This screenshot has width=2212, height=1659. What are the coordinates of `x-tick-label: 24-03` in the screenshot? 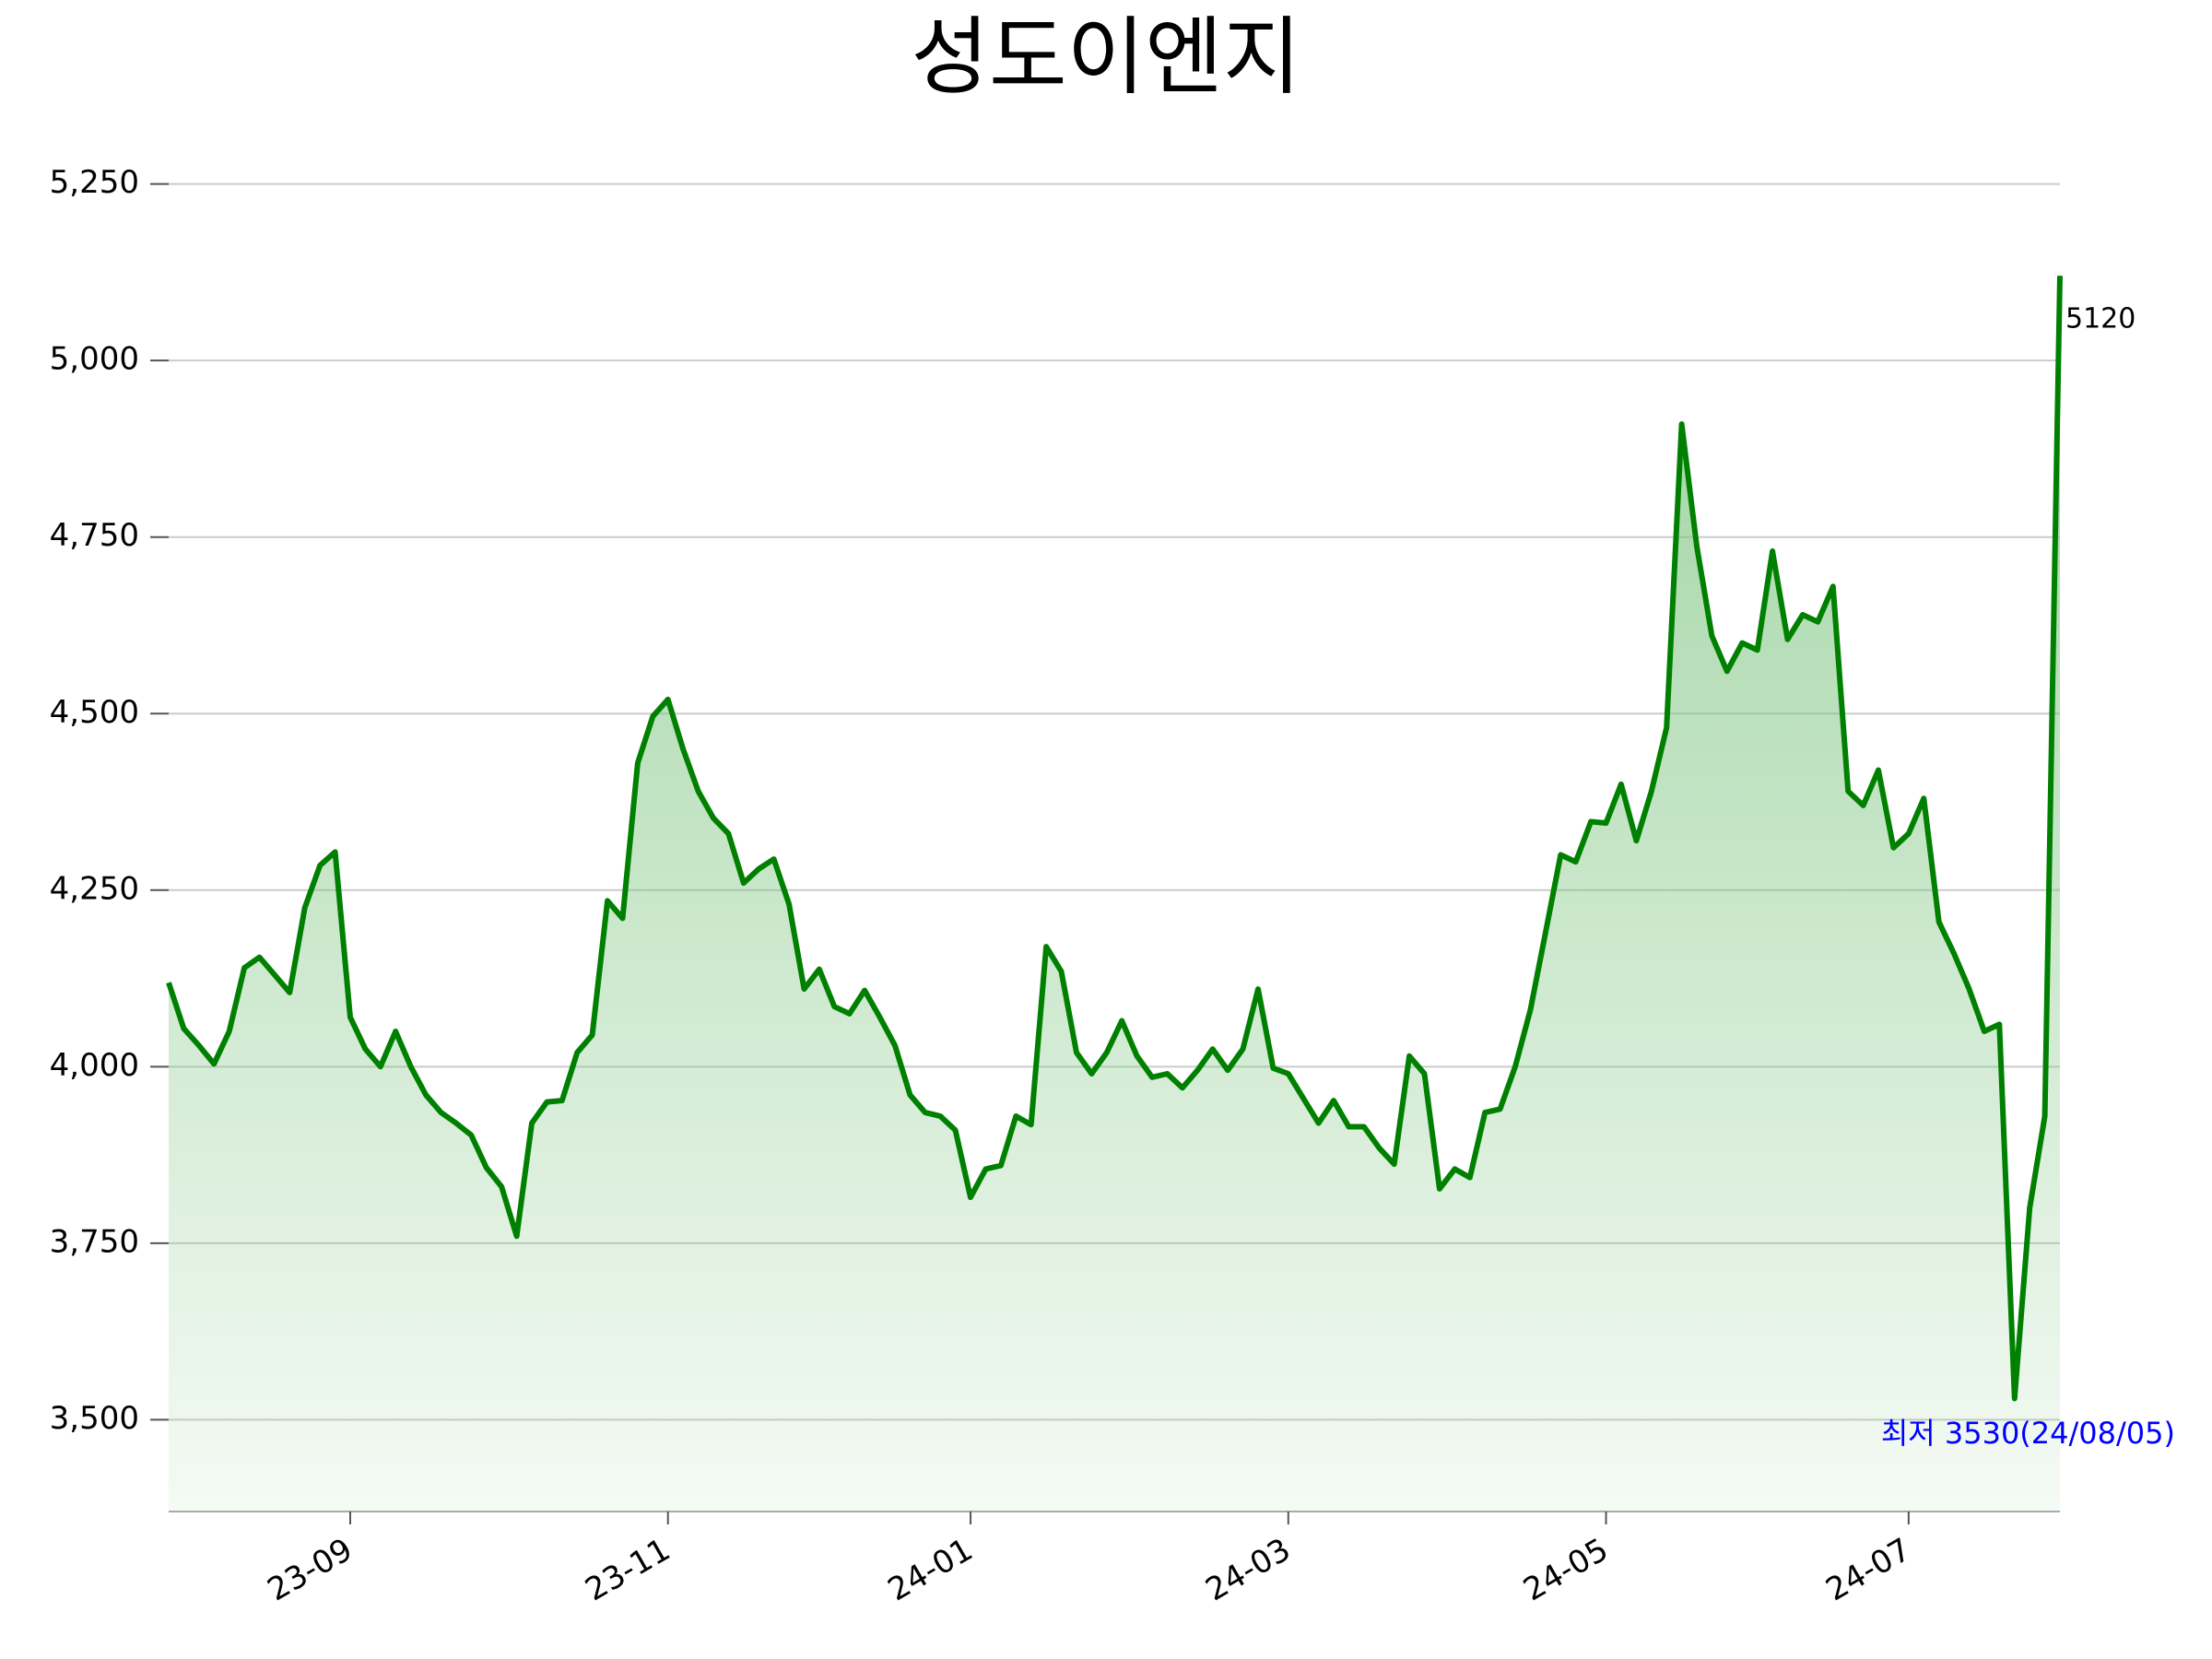 It's located at (1248, 1569).